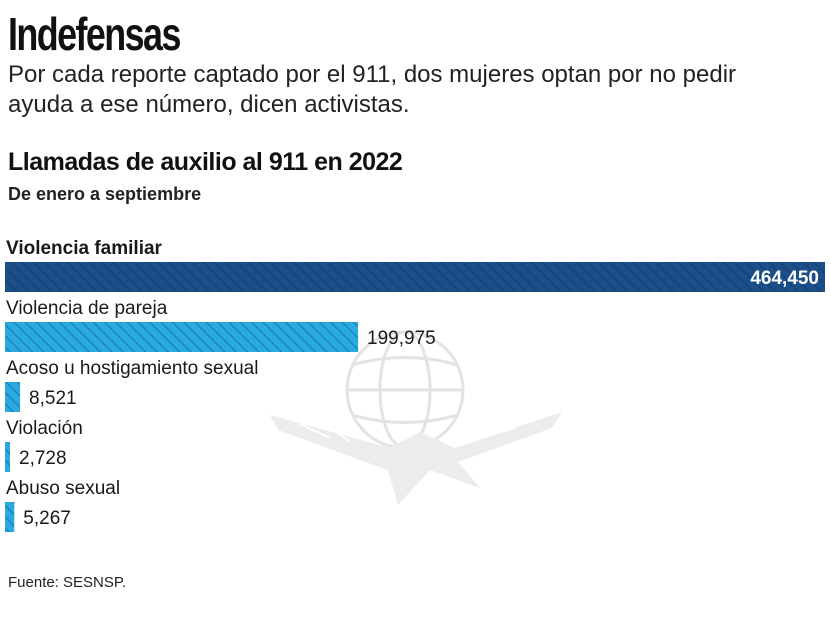 This screenshot has width=831, height=620. What do you see at coordinates (44, 428) in the screenshot?
I see `category-label: Violación` at bounding box center [44, 428].